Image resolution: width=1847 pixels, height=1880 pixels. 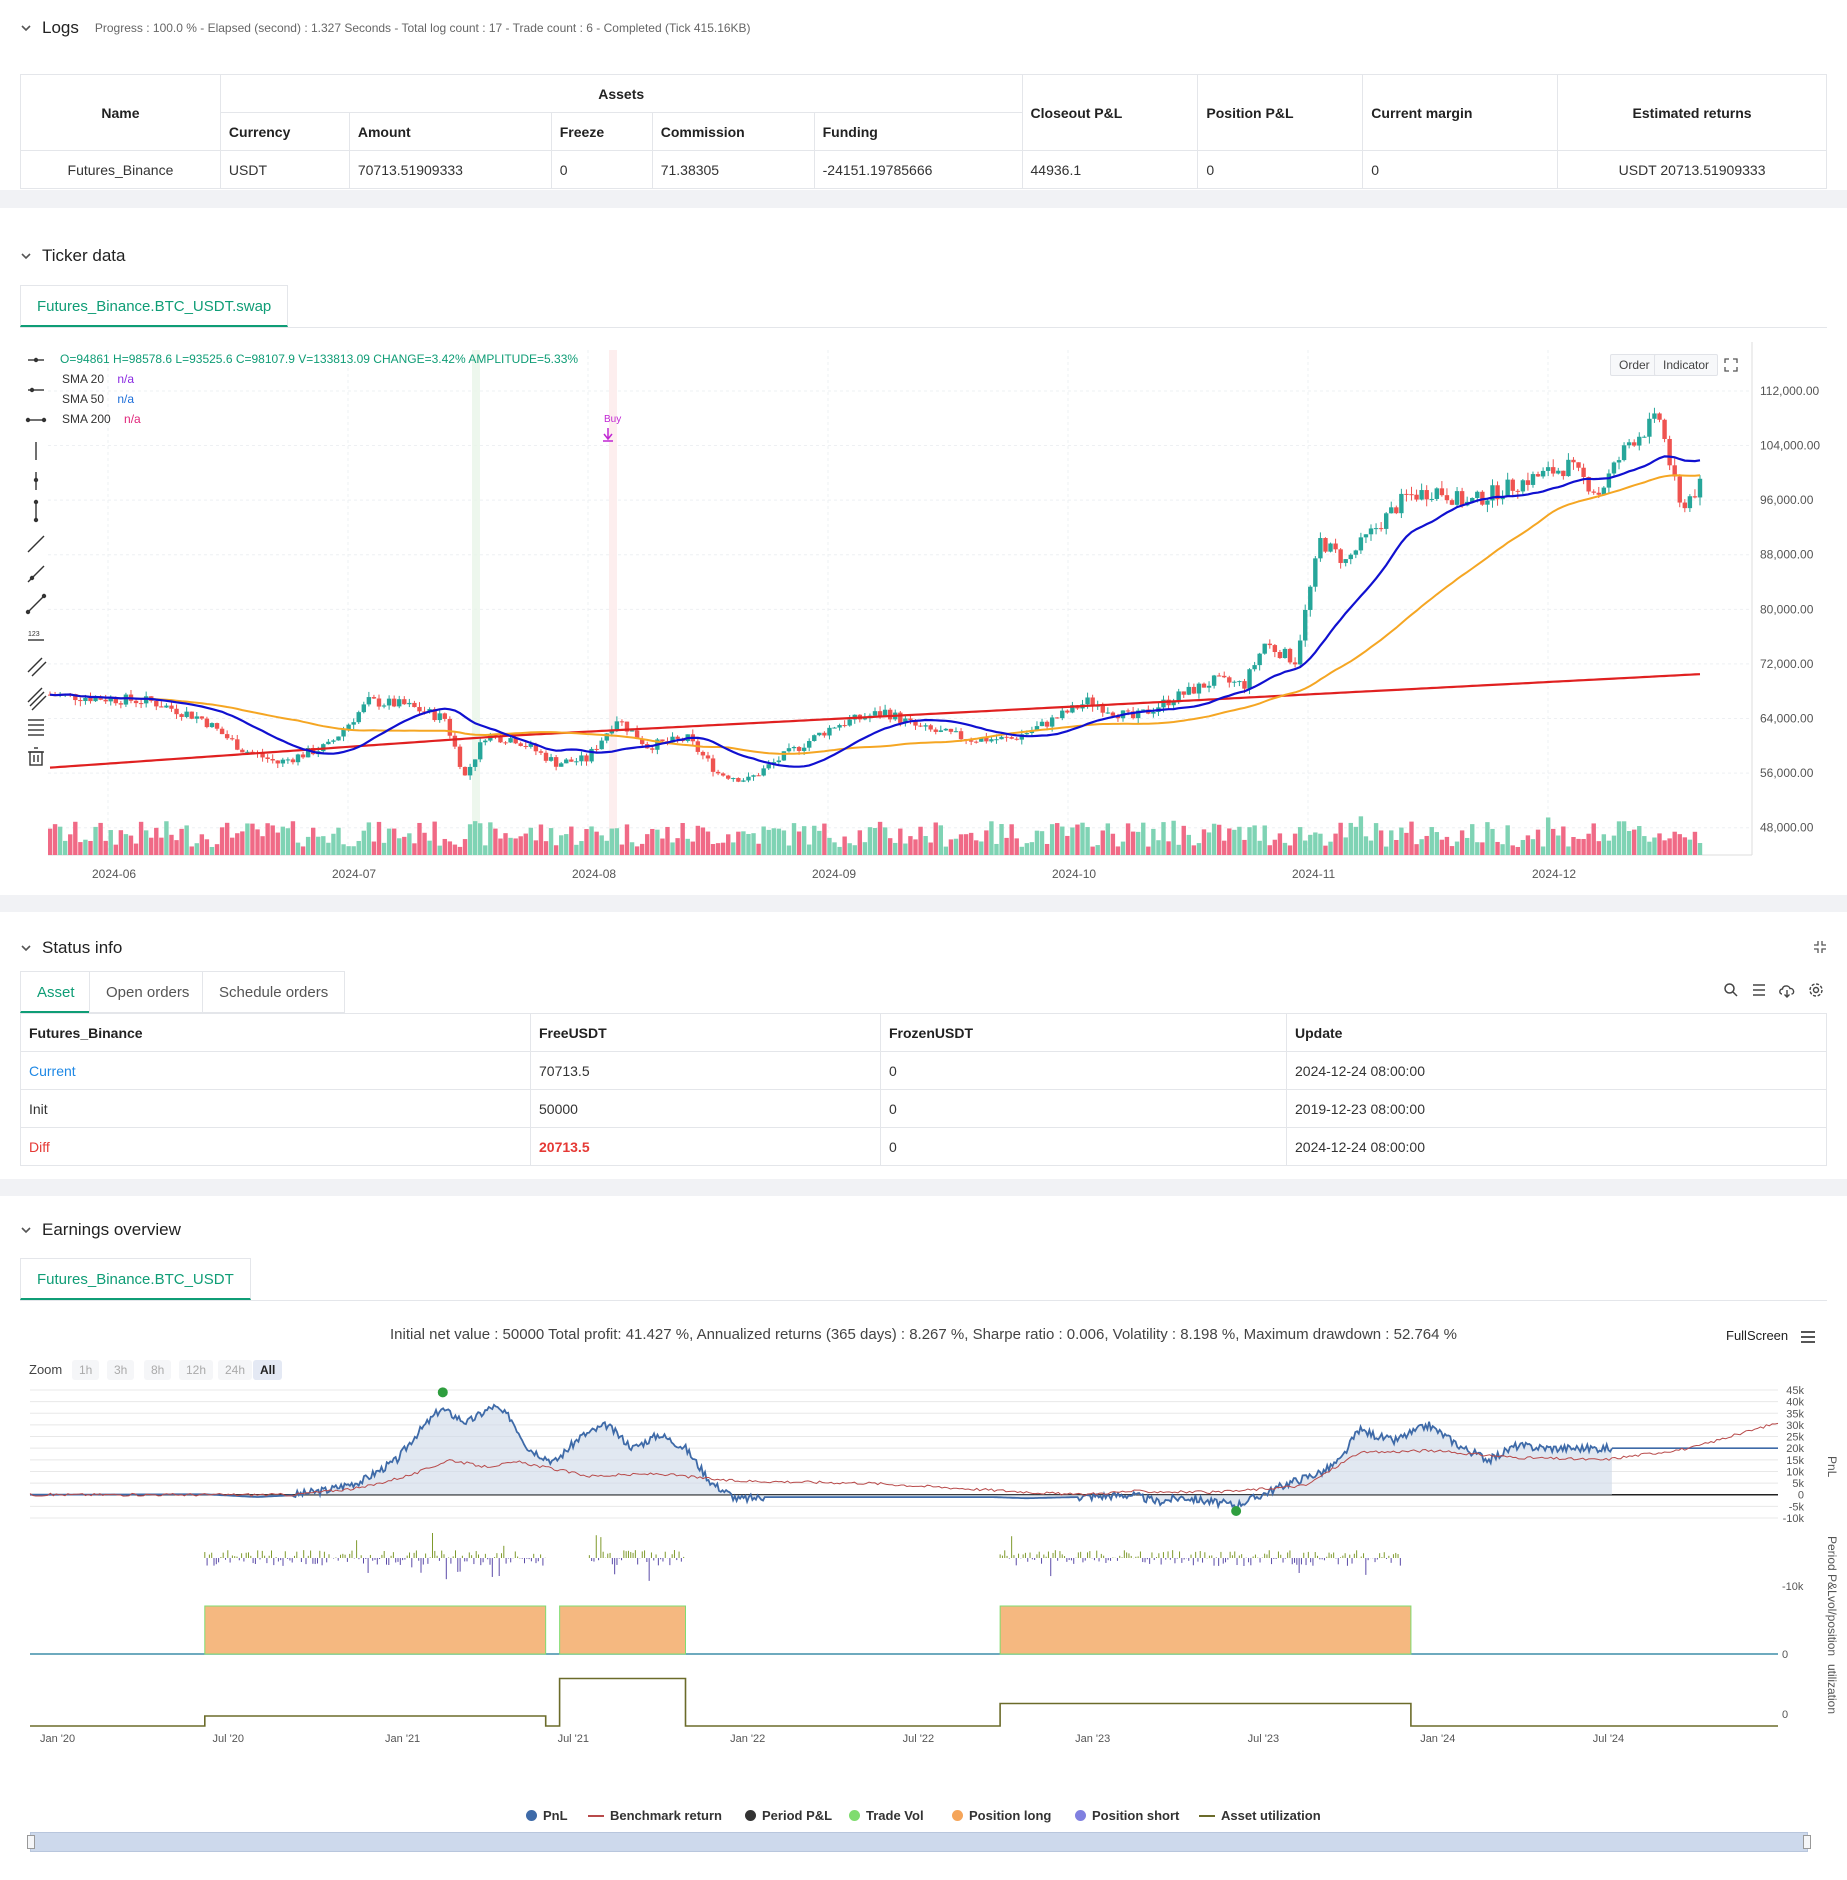 What do you see at coordinates (1110, 169) in the screenshot?
I see `cell-closeout: 44936.1` at bounding box center [1110, 169].